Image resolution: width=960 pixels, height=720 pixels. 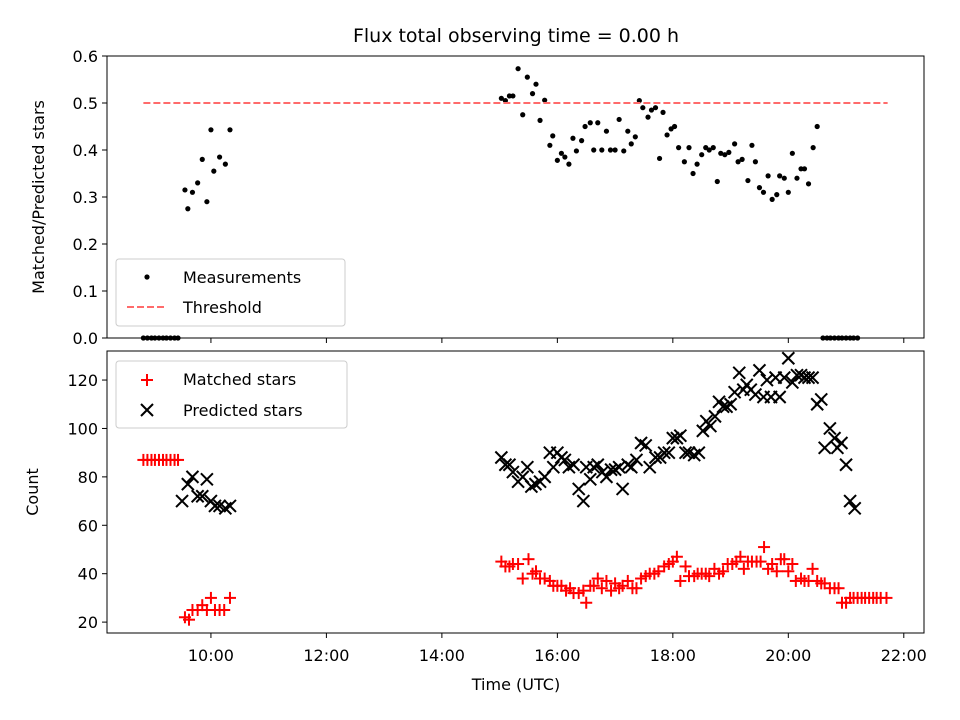 I want to click on bottom-y-tick-label: 120, so click(x=82, y=380).